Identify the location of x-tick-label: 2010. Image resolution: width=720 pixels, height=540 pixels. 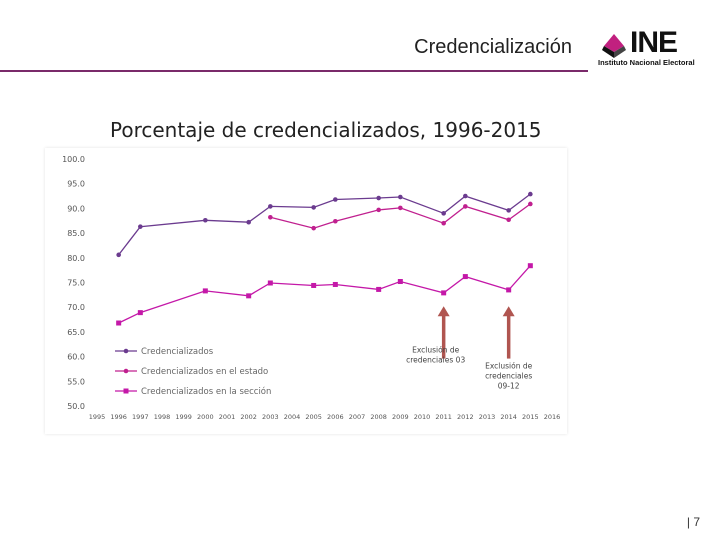
(422, 417).